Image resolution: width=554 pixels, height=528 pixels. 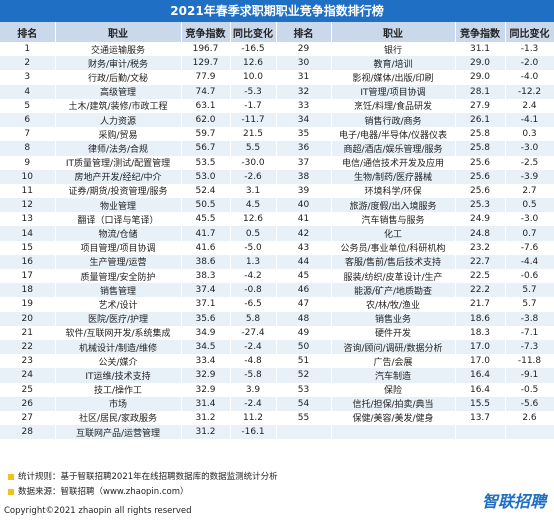 I want to click on table-row: 26 市场 31.4 -2.4 54 信托/担保/拍卖/典当 15.5 -5.6, so click(x=277, y=403).